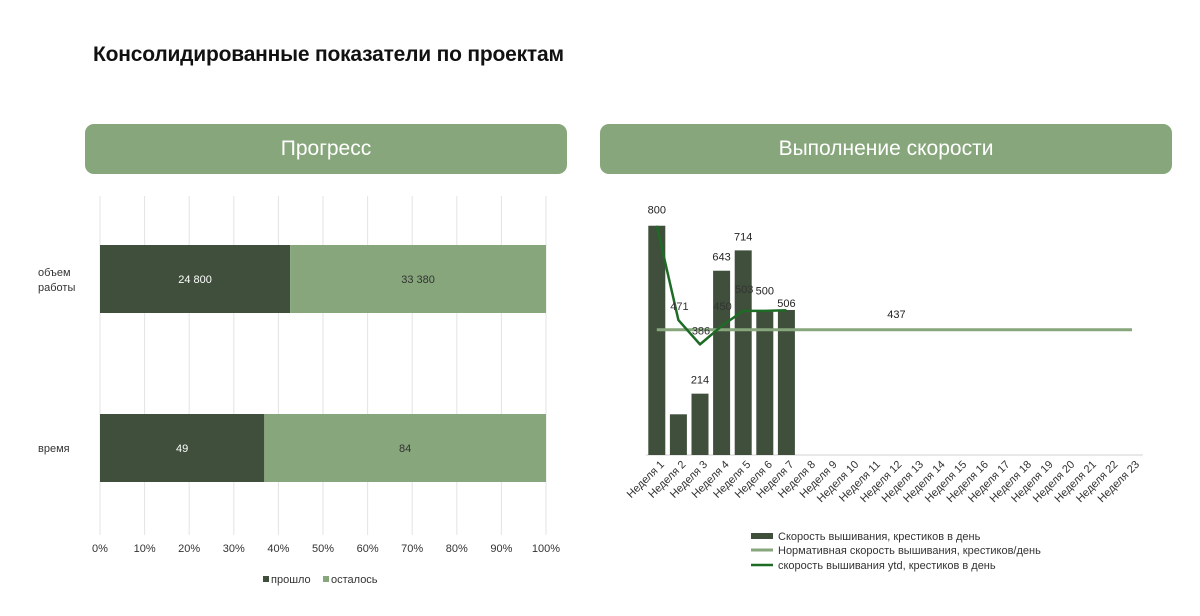 The image size is (1200, 616). What do you see at coordinates (412, 549) in the screenshot?
I see `x-tick-label: 70%` at bounding box center [412, 549].